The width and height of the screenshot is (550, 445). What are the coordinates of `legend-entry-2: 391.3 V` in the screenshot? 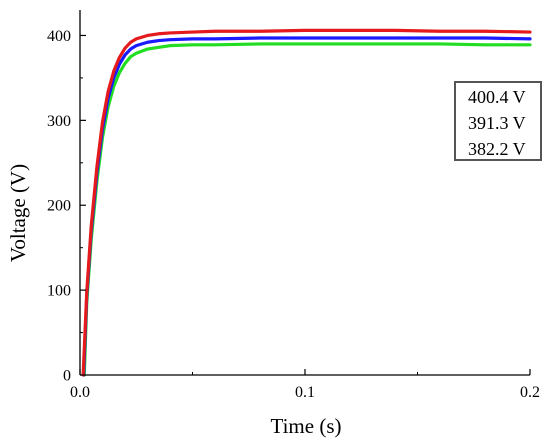 It's located at (497, 123).